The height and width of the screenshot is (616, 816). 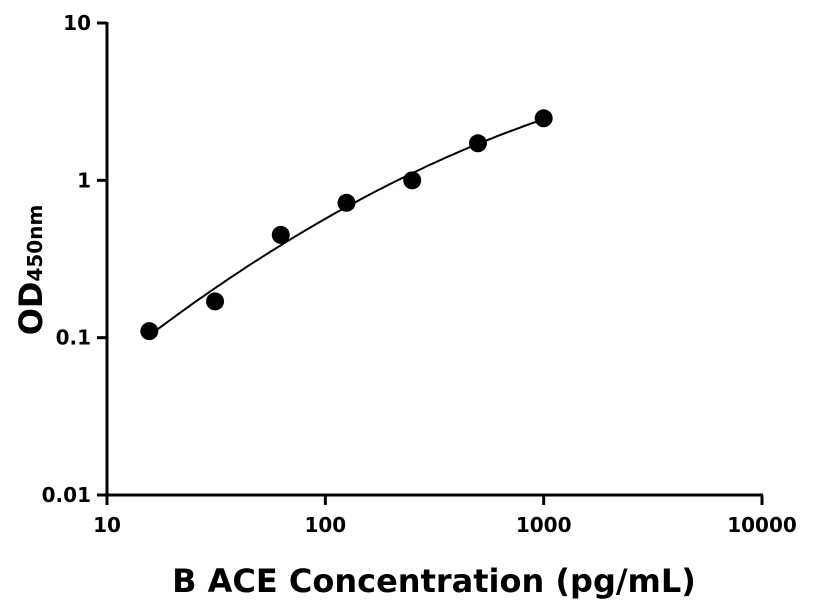 I want to click on x-tick-label: 10000, so click(x=762, y=525).